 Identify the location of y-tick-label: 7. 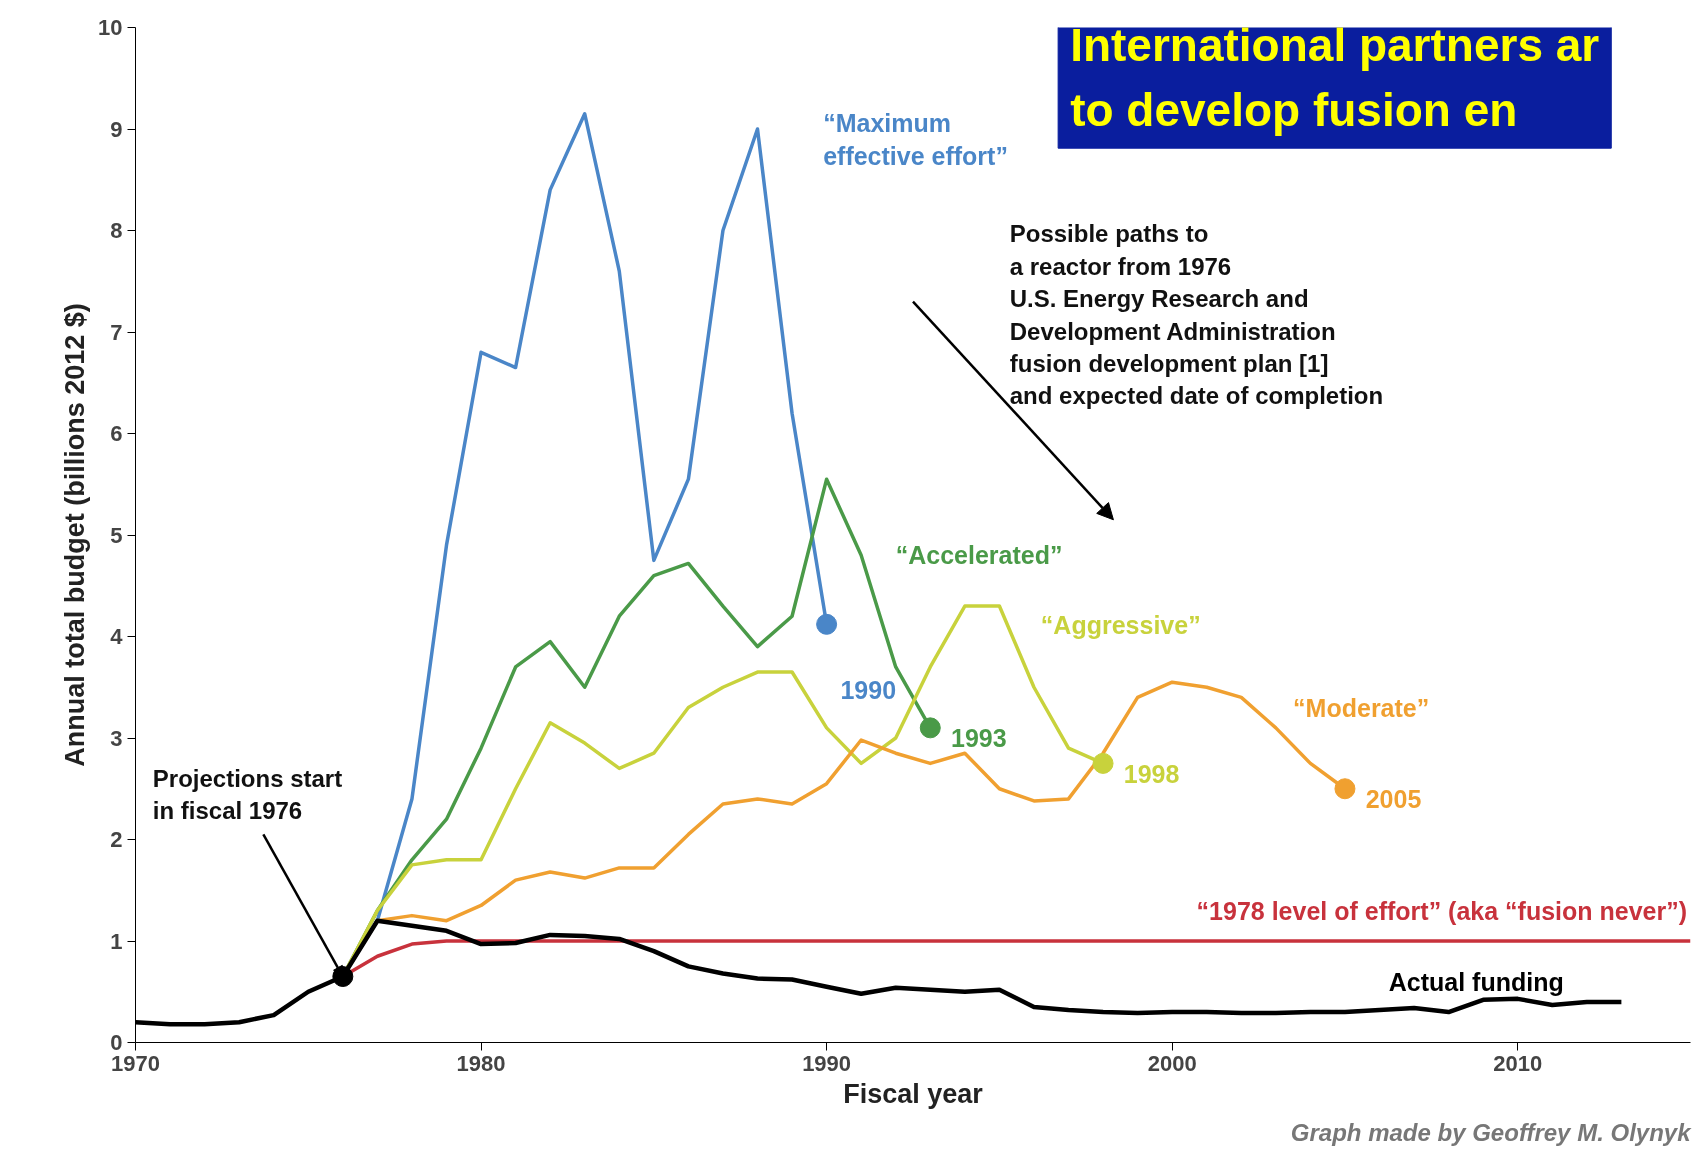
(116, 332).